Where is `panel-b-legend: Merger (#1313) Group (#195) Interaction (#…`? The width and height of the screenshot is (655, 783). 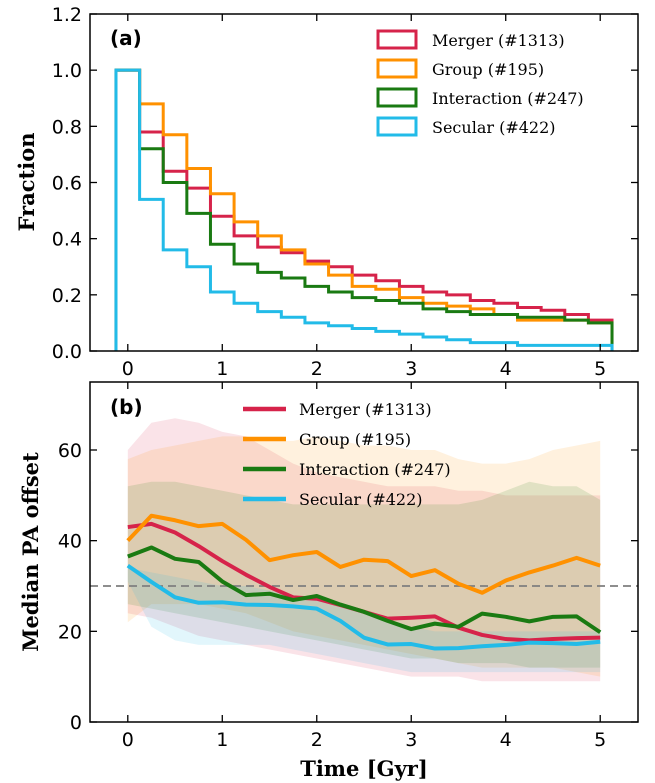
panel-b-legend: Merger (#1313) Group (#195) Interaction (#… is located at coordinates (347, 454).